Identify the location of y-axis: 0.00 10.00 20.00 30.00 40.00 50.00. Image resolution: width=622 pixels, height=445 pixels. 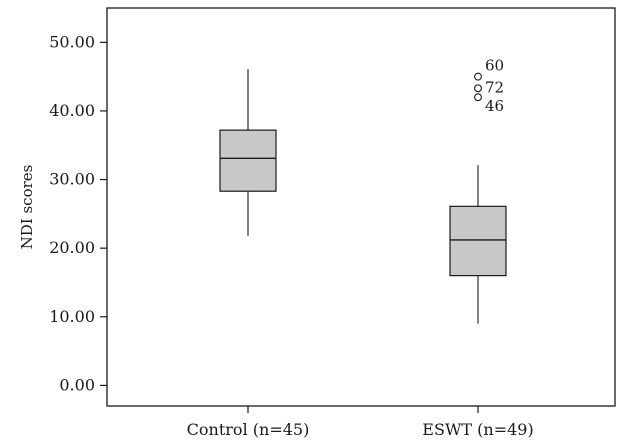
(78, 213).